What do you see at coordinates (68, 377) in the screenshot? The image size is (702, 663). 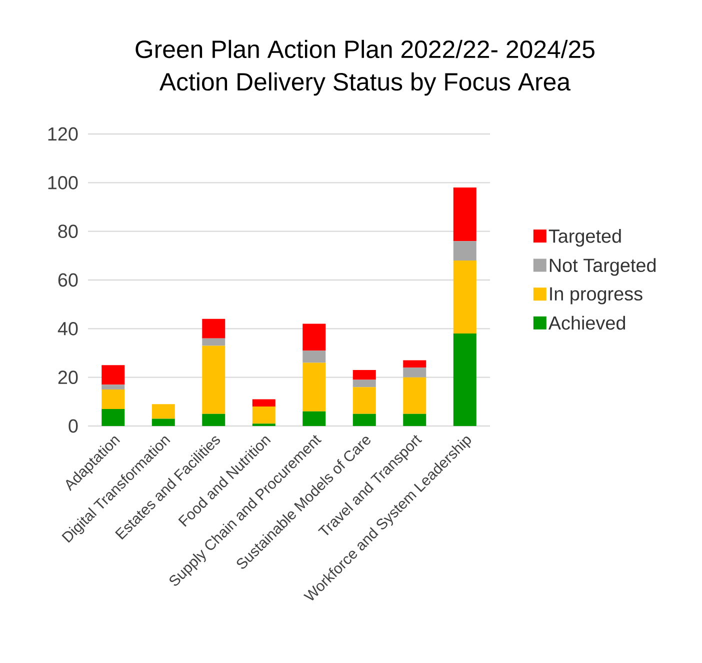 I see `y-tick-label: 20` at bounding box center [68, 377].